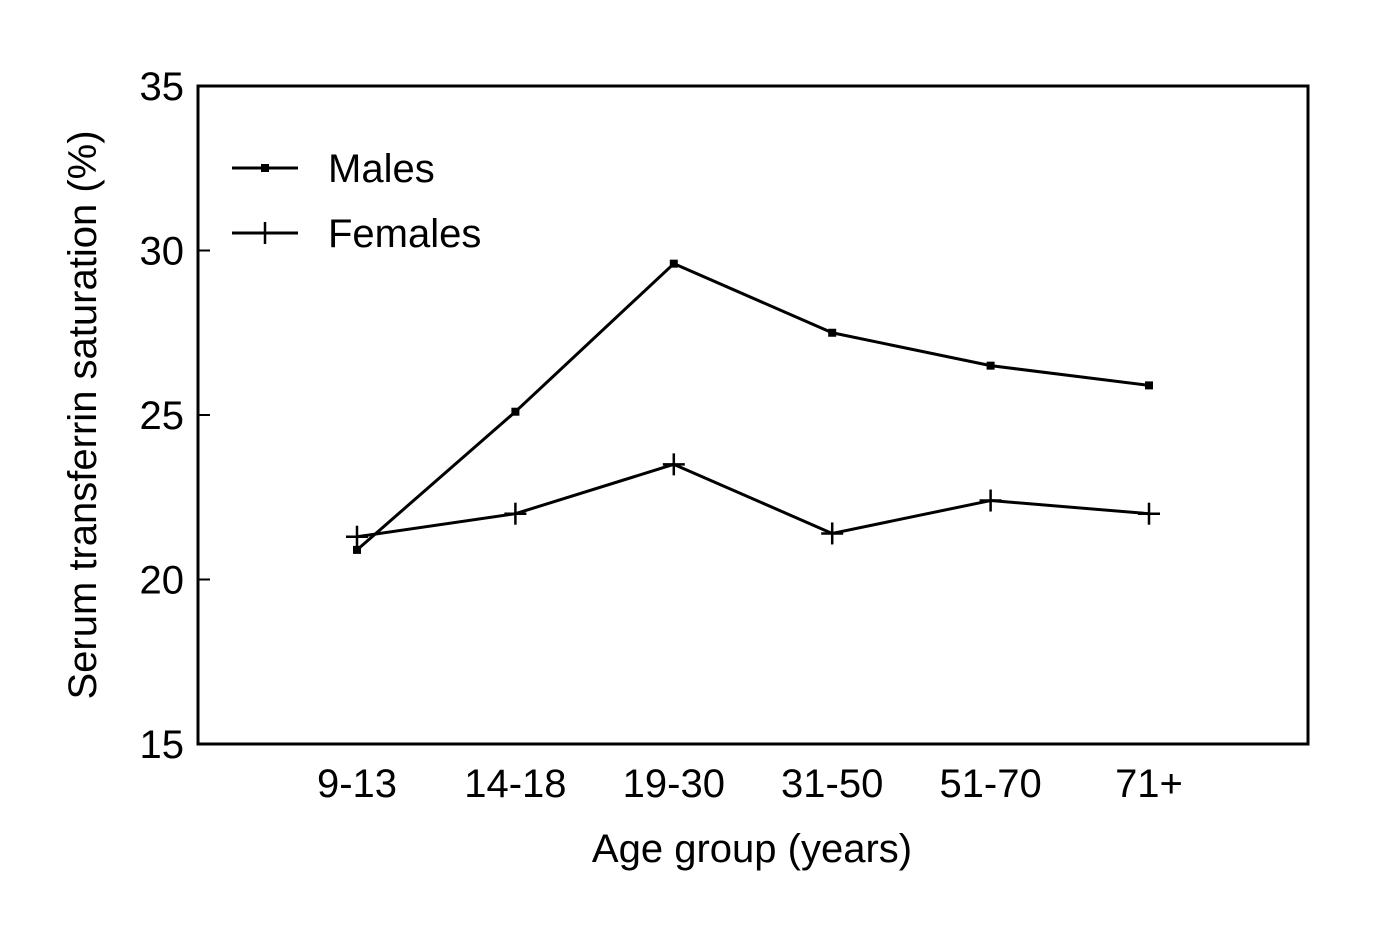 Image resolution: width=1395 pixels, height=935 pixels. What do you see at coordinates (162, 252) in the screenshot?
I see `y-tick-label: 30` at bounding box center [162, 252].